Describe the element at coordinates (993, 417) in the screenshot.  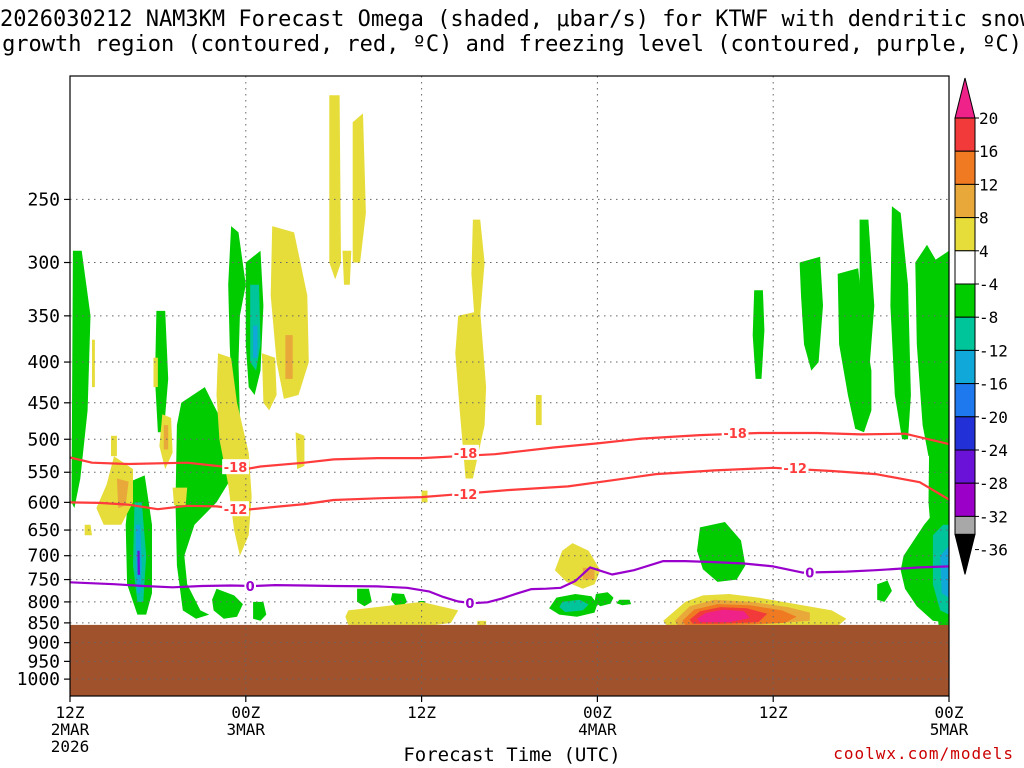
I see `colorbar-label: -20` at that location.